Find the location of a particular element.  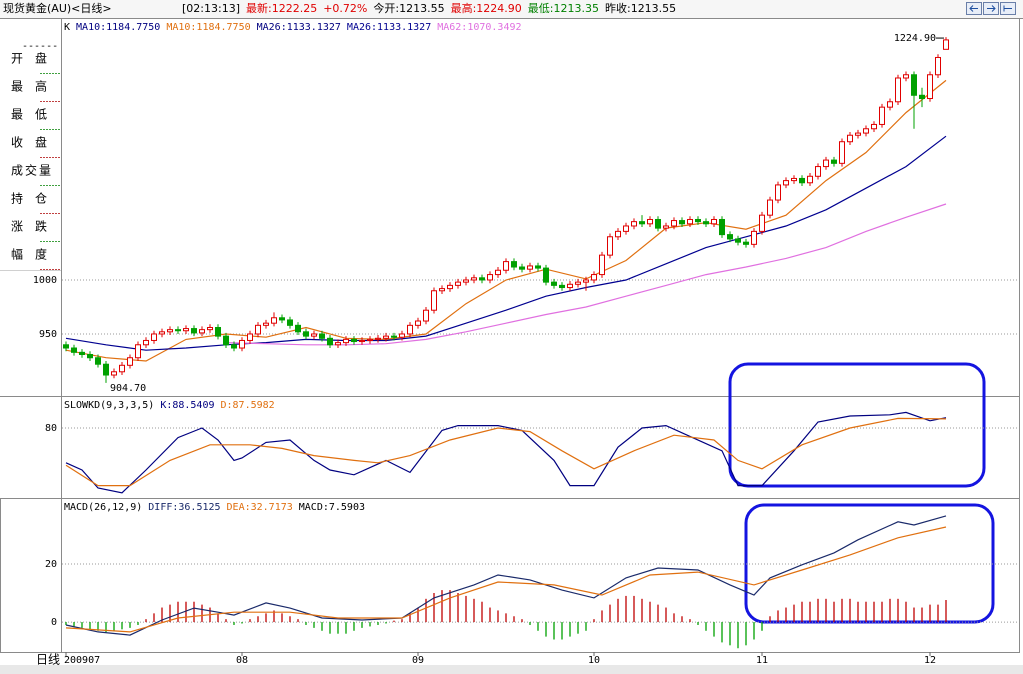

legend-label: 最低:1213.35 is located at coordinates (563, 8).